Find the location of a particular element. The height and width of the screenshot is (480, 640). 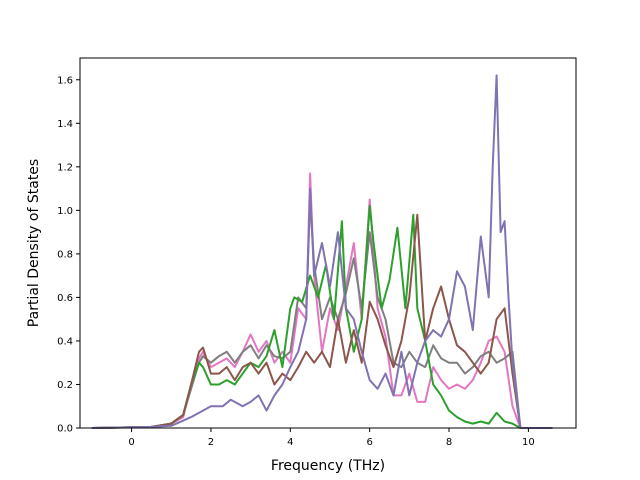

y-axis-label: Partial Density of States is located at coordinates (34, 243).